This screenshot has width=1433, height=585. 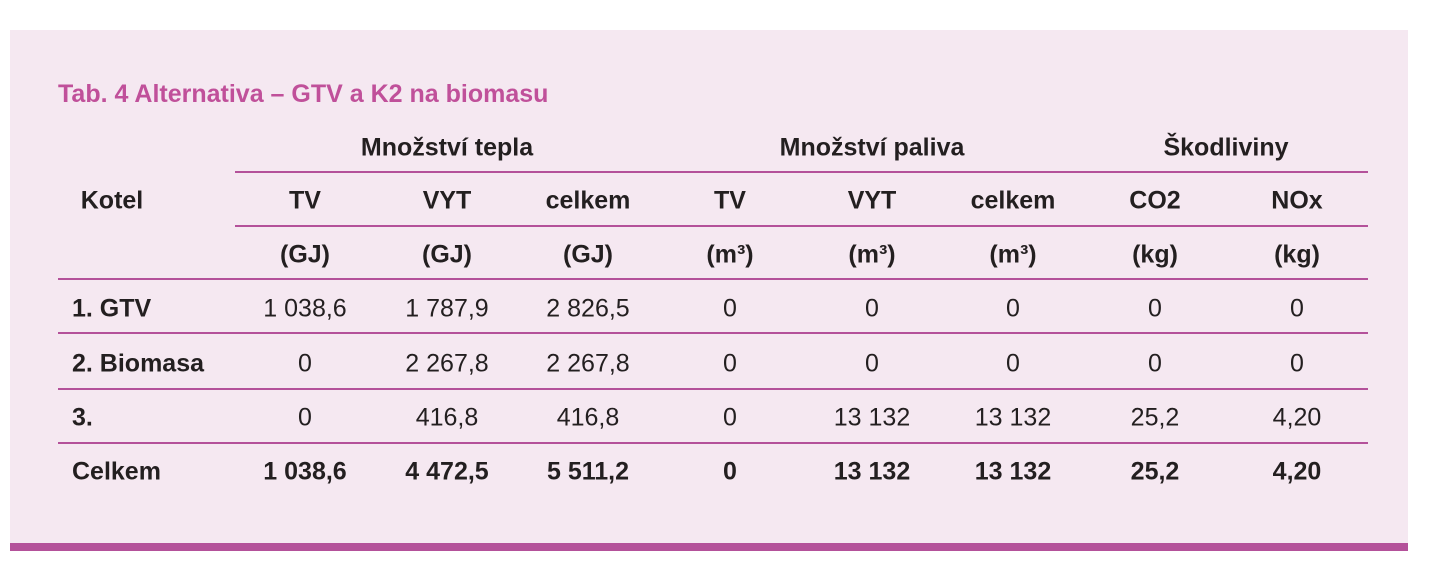 I want to click on group-header: Množství tepla, so click(x=447, y=147).